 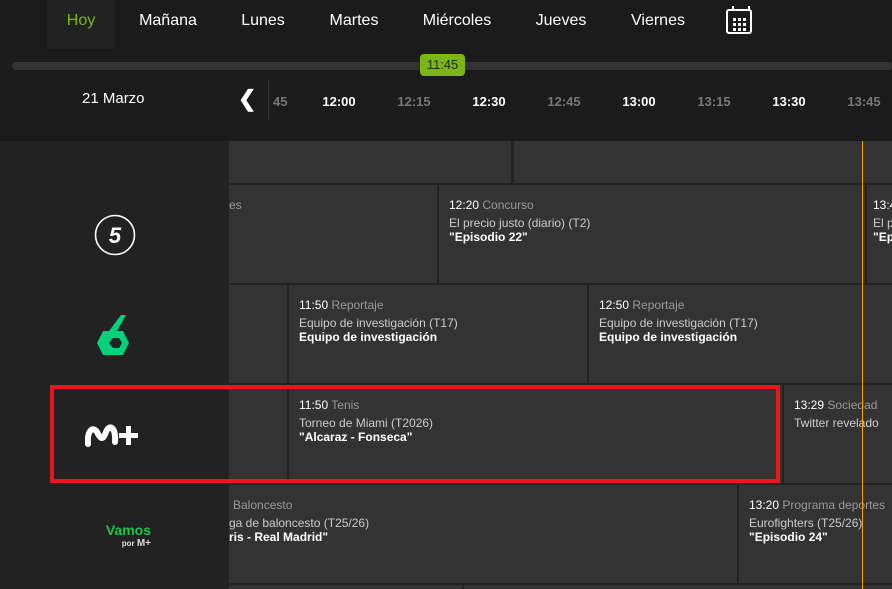 What do you see at coordinates (564, 101) in the screenshot?
I see `time-tick: 12:45` at bounding box center [564, 101].